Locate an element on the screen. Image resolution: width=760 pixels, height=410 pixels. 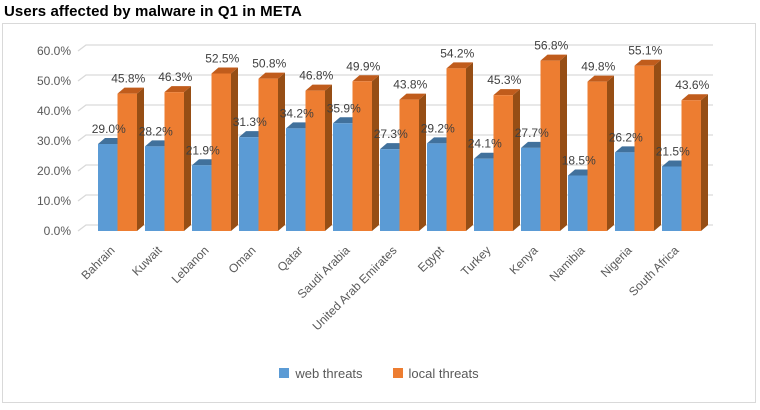
x-axis-label-oman: Oman is located at coordinates (242, 259).